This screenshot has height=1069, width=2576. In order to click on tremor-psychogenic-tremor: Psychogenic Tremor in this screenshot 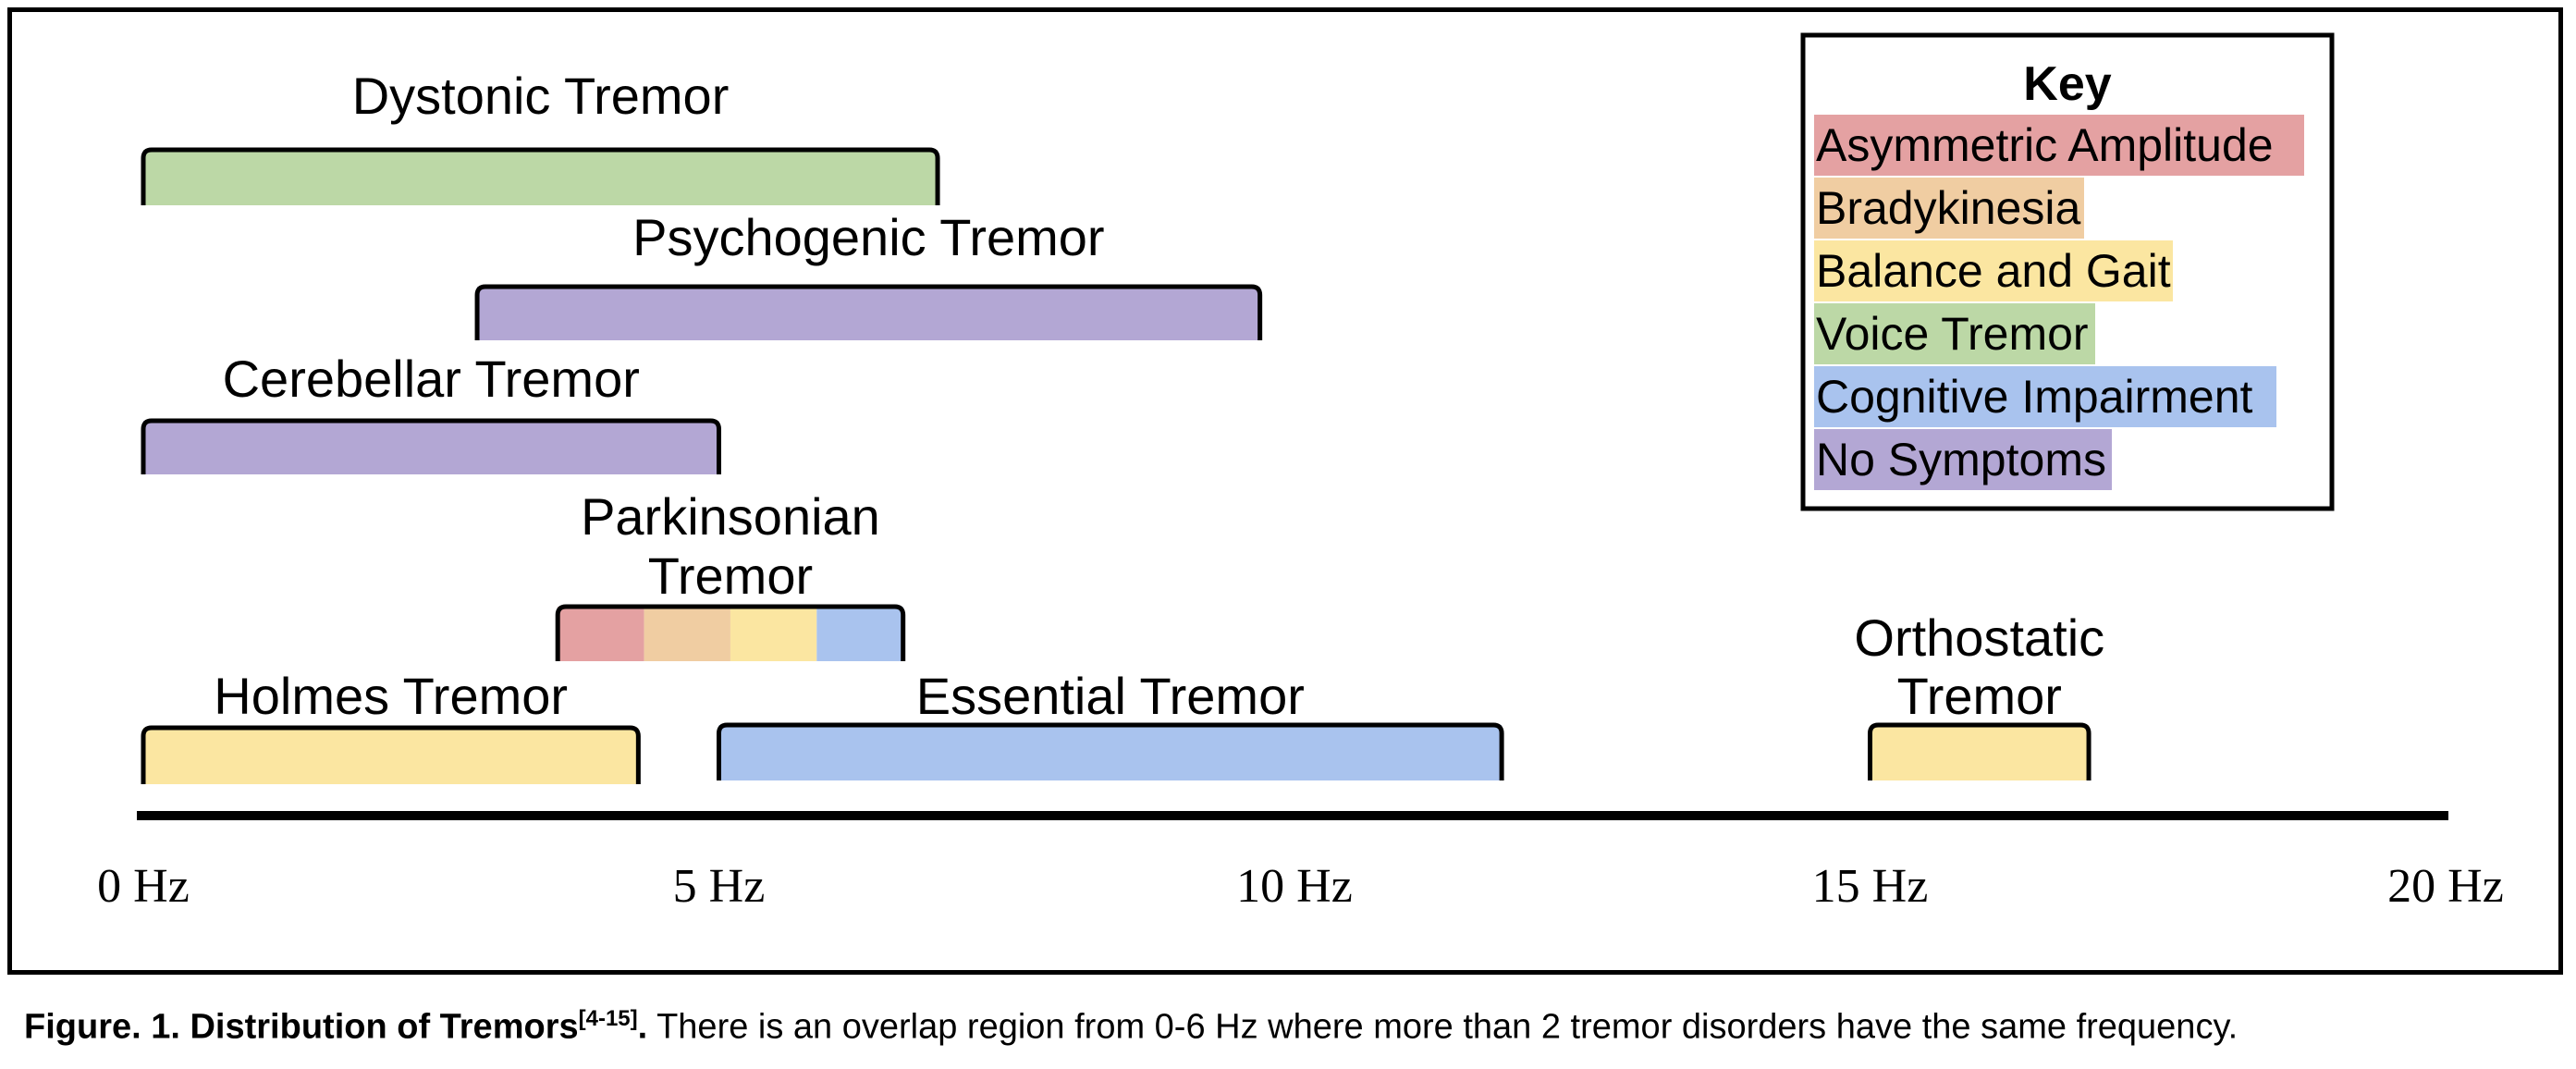, I will do `click(868, 274)`.